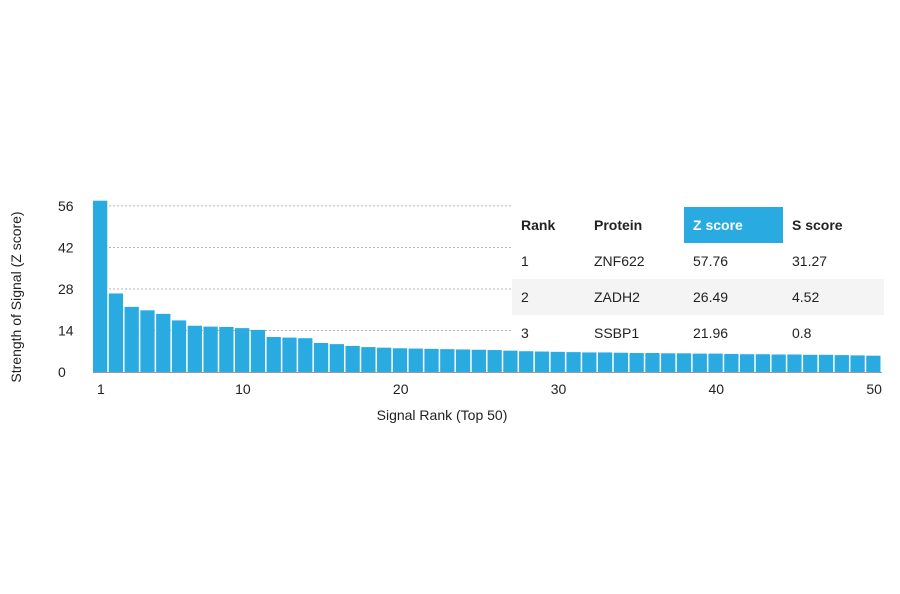  Describe the element at coordinates (66, 330) in the screenshot. I see `y-tick-label: 14` at that location.